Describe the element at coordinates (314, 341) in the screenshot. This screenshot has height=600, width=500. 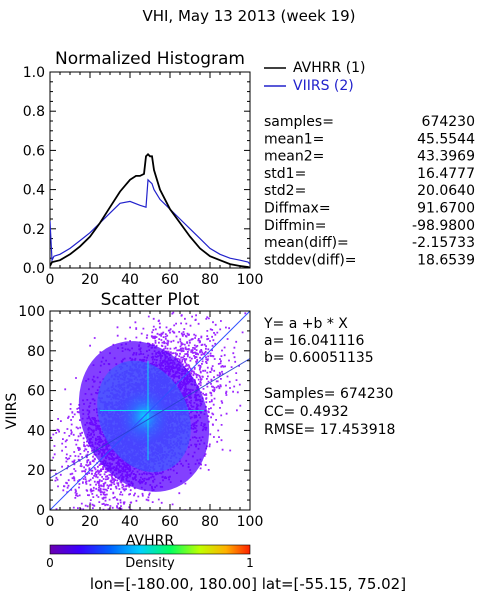
I see `regression-a: a= 16.041116` at that location.